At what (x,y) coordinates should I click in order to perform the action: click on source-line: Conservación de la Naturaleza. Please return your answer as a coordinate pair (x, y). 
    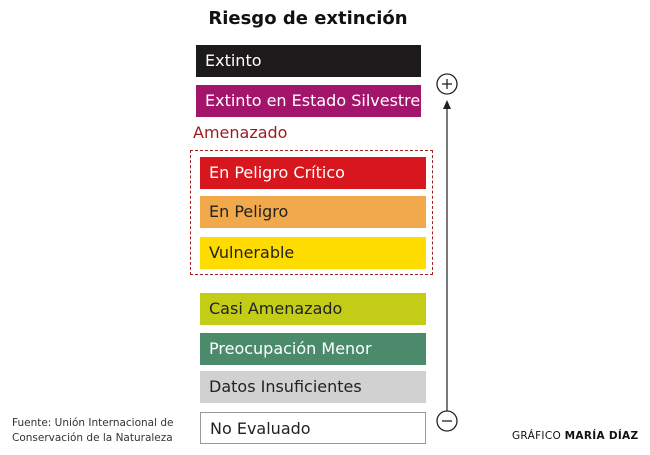
    Looking at the image, I should click on (92, 438).